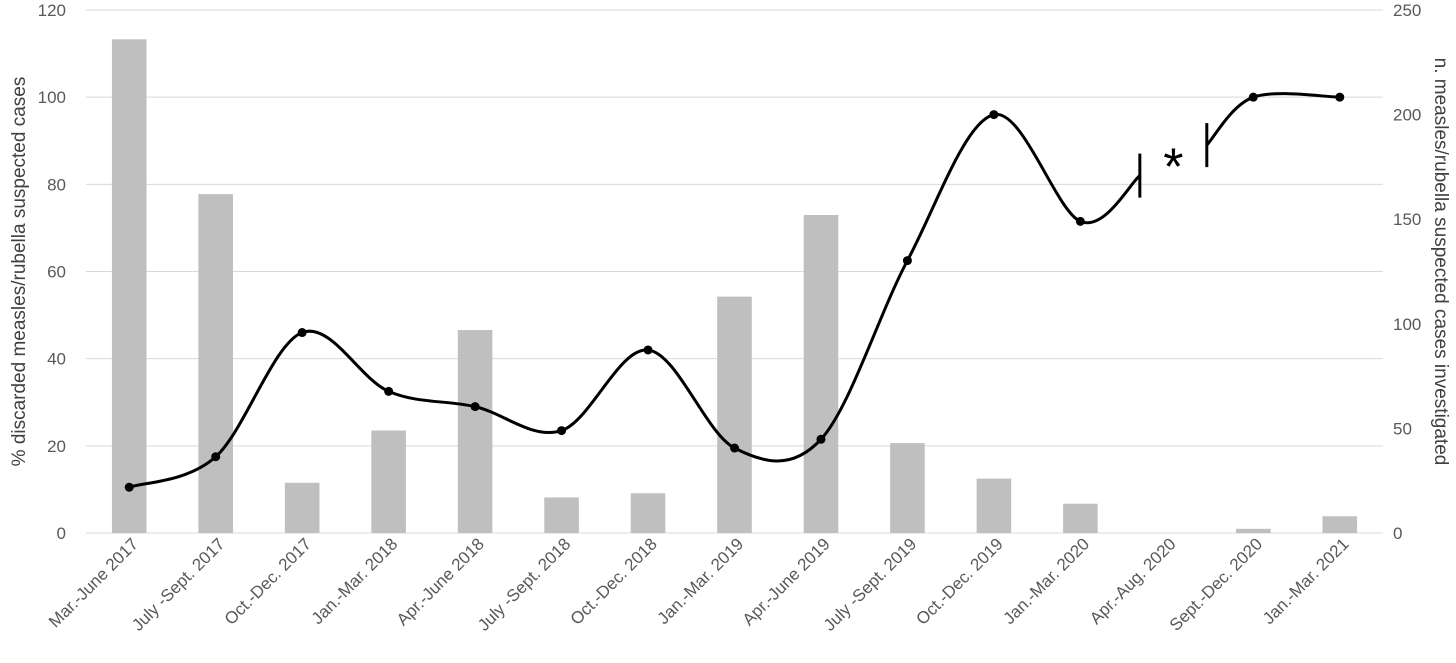 This screenshot has width=1456, height=663. Describe the element at coordinates (1397, 533) in the screenshot. I see `right-y-tick-label: 0` at that location.